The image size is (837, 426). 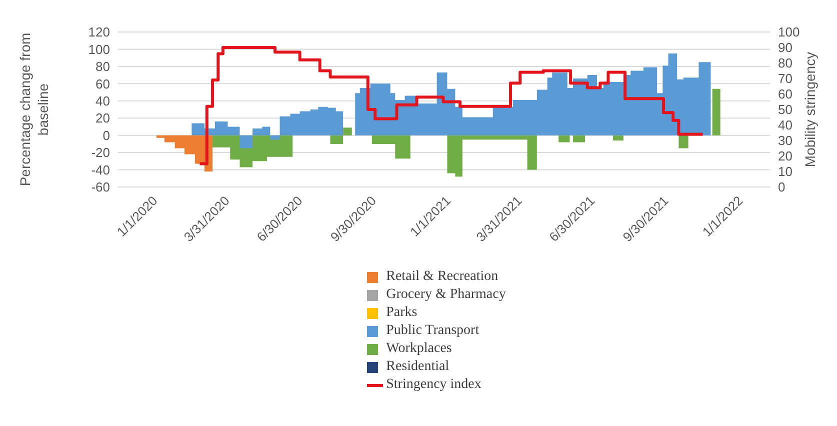 What do you see at coordinates (418, 367) in the screenshot?
I see `legend-label: Residential` at bounding box center [418, 367].